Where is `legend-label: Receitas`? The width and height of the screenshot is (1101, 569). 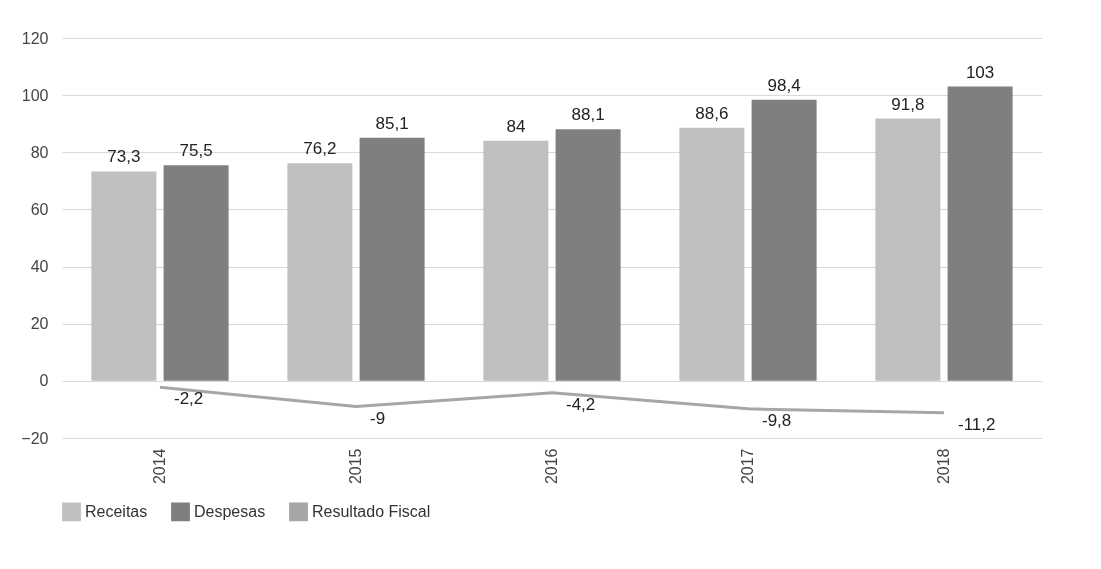
legend-label: Receitas is located at coordinates (116, 511).